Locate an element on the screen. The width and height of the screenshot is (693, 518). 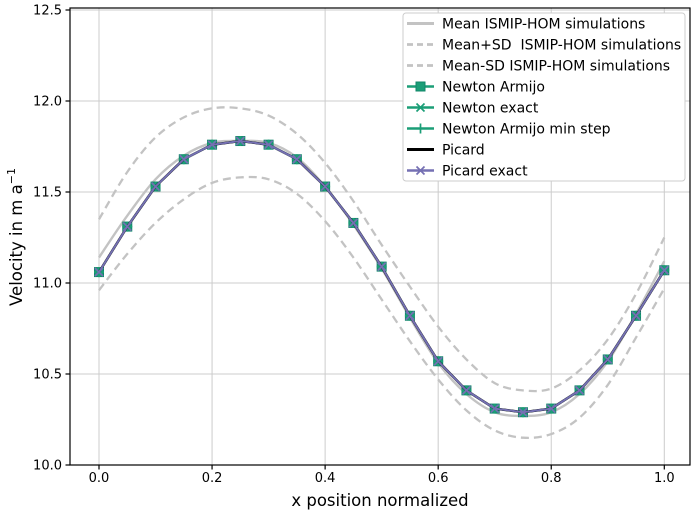
x-tick-label: 0.0 is located at coordinates (99, 478).